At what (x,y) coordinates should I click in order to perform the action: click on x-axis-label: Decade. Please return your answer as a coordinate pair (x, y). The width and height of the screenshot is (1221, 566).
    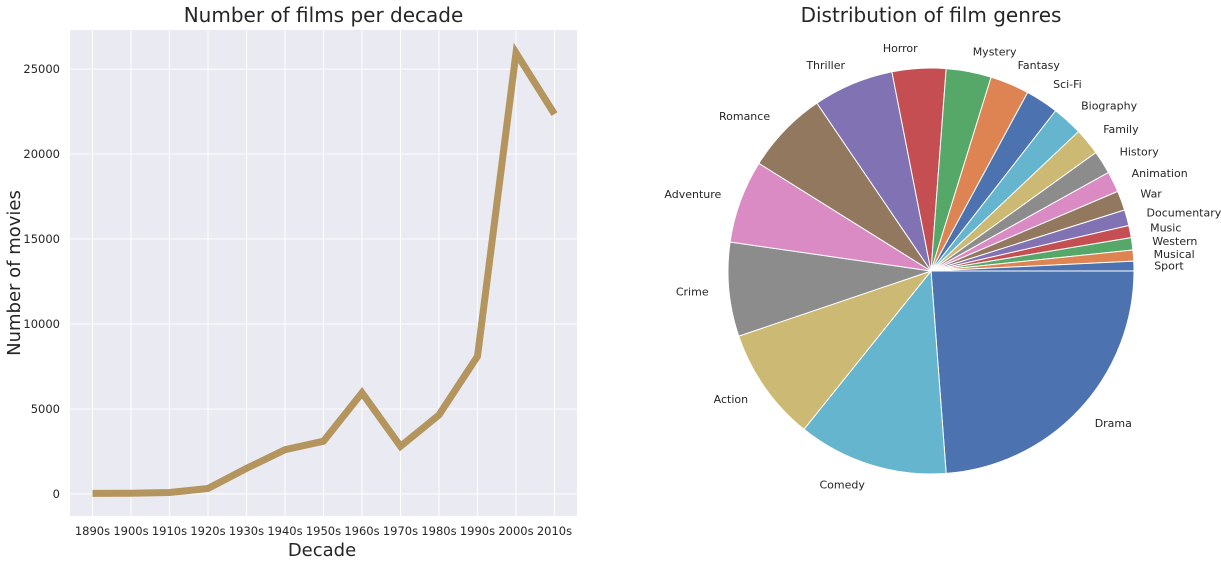
    Looking at the image, I should click on (322, 550).